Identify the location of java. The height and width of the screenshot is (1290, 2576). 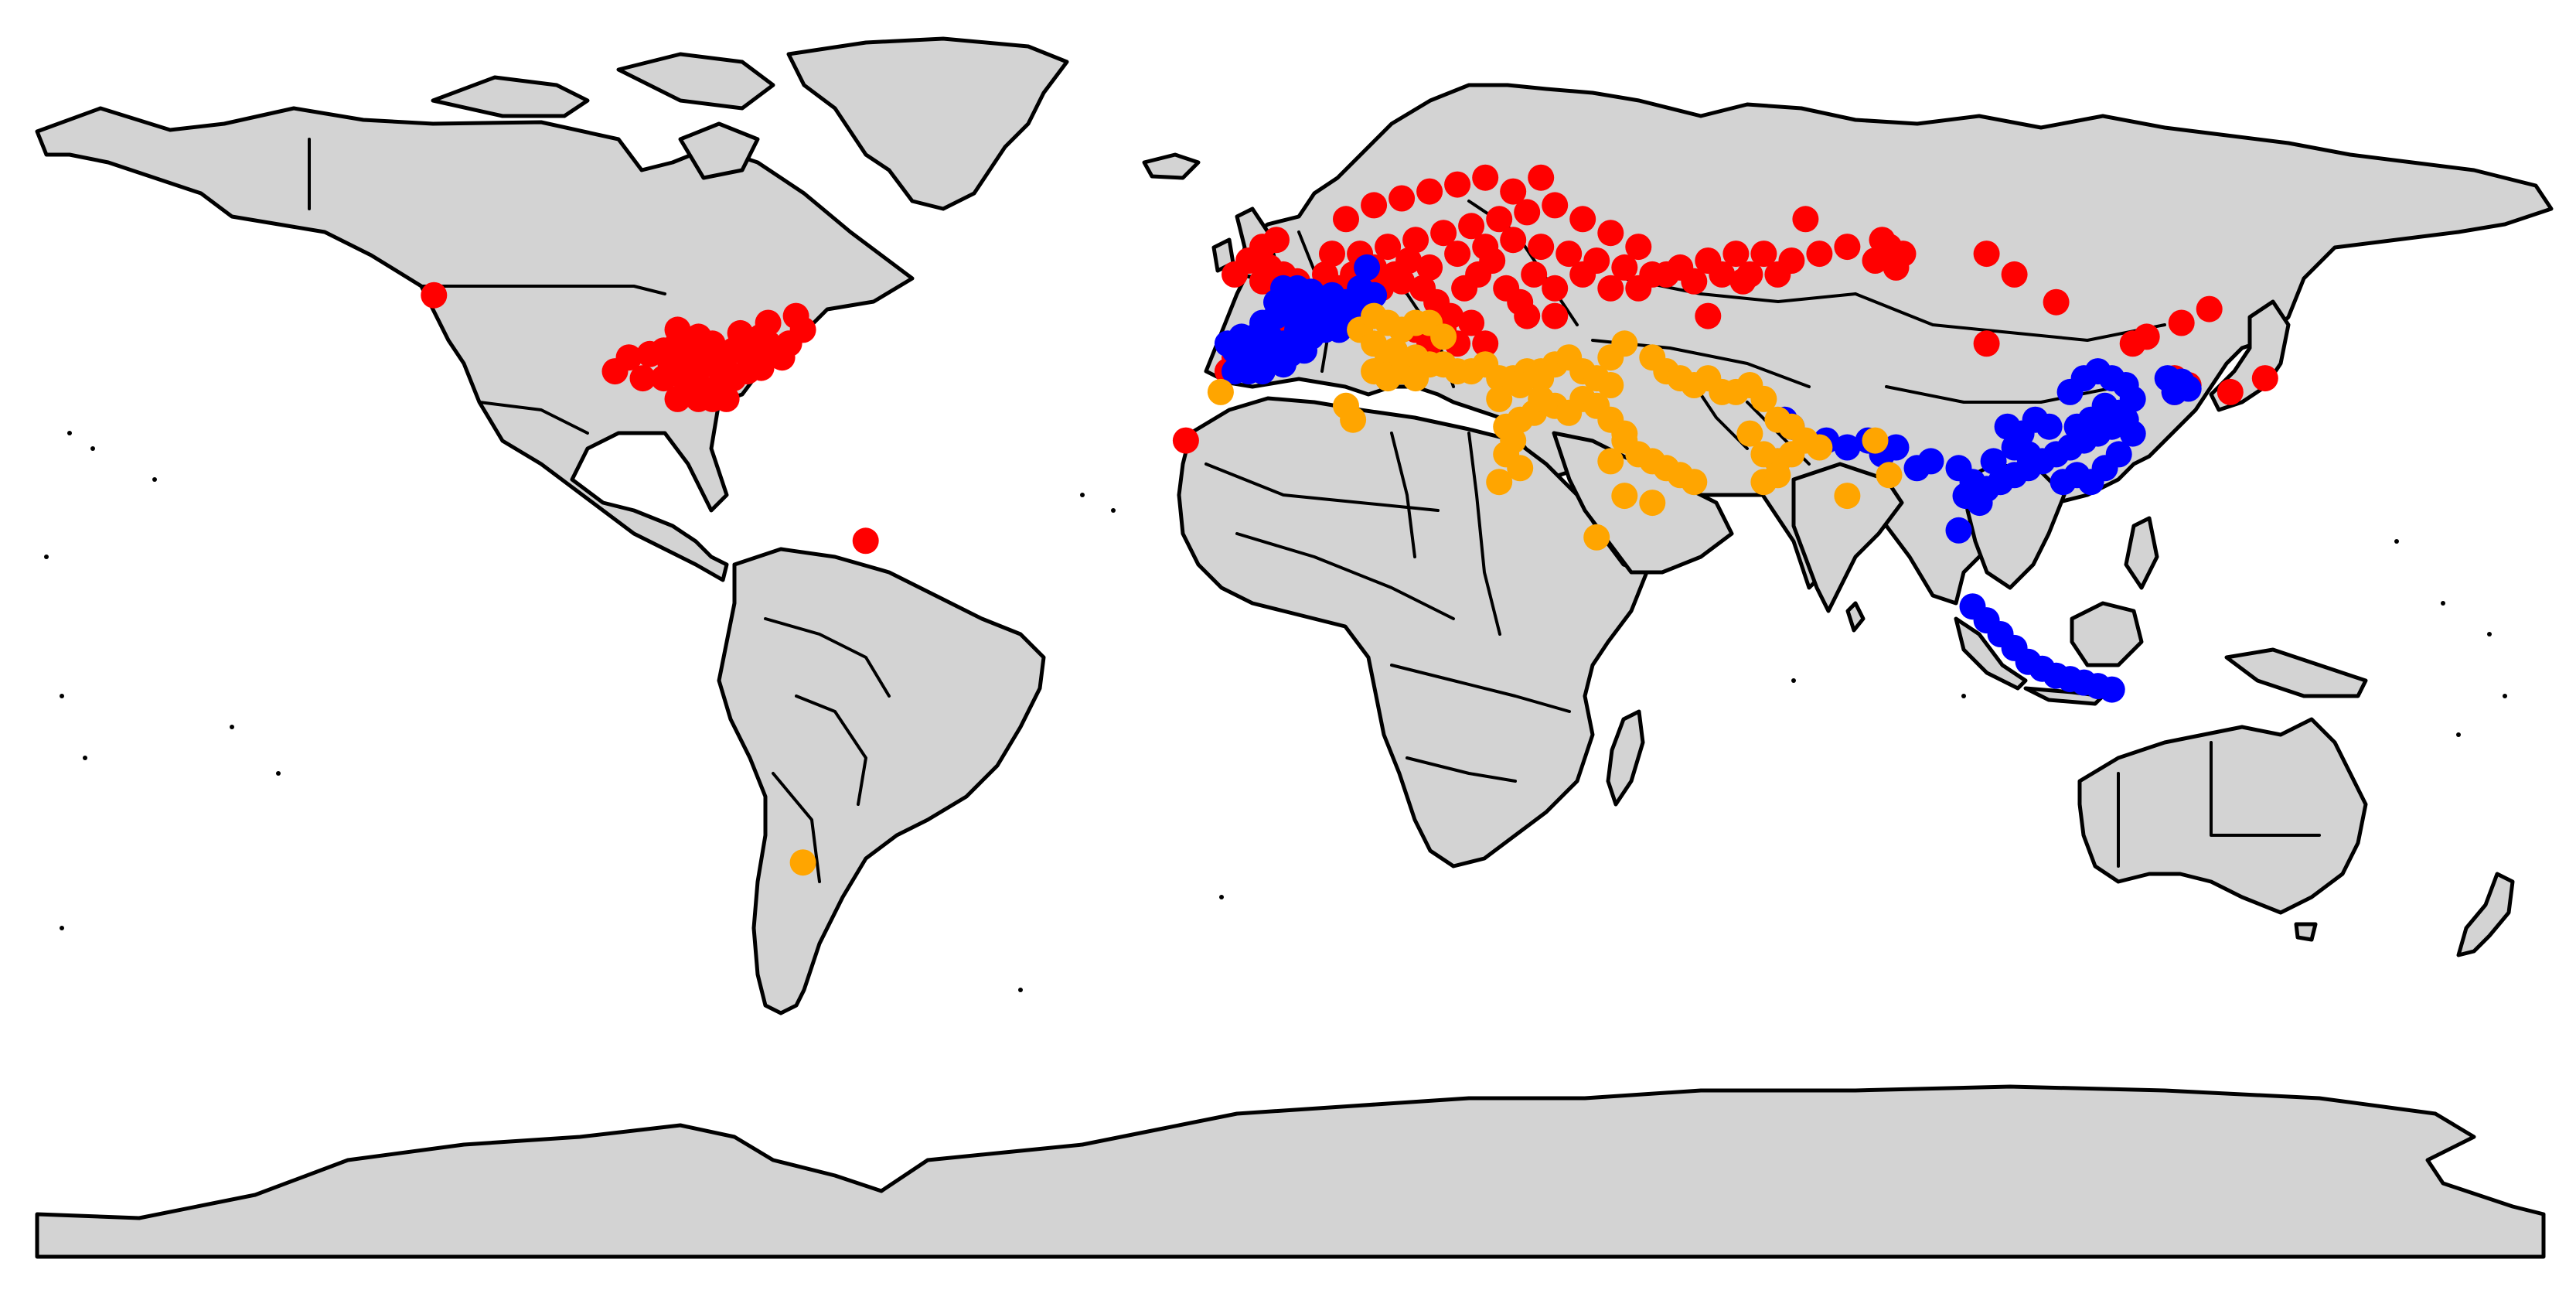
(2064, 696).